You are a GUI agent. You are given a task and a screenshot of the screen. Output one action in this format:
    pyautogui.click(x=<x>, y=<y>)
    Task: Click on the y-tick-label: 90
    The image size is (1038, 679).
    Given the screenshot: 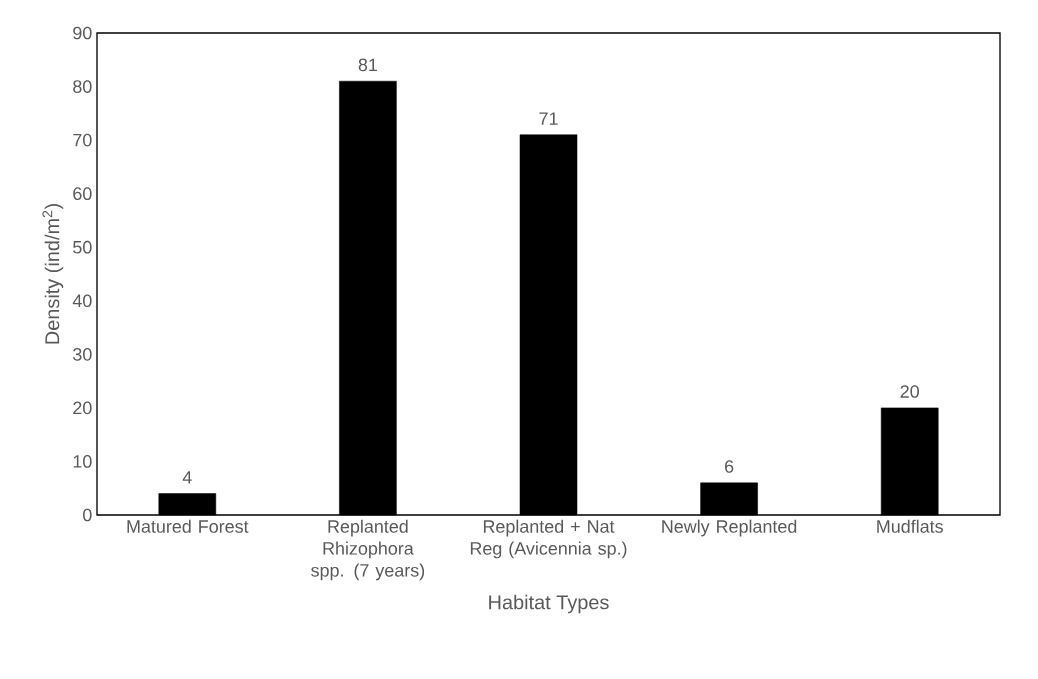 What is the action you would take?
    pyautogui.click(x=82, y=33)
    